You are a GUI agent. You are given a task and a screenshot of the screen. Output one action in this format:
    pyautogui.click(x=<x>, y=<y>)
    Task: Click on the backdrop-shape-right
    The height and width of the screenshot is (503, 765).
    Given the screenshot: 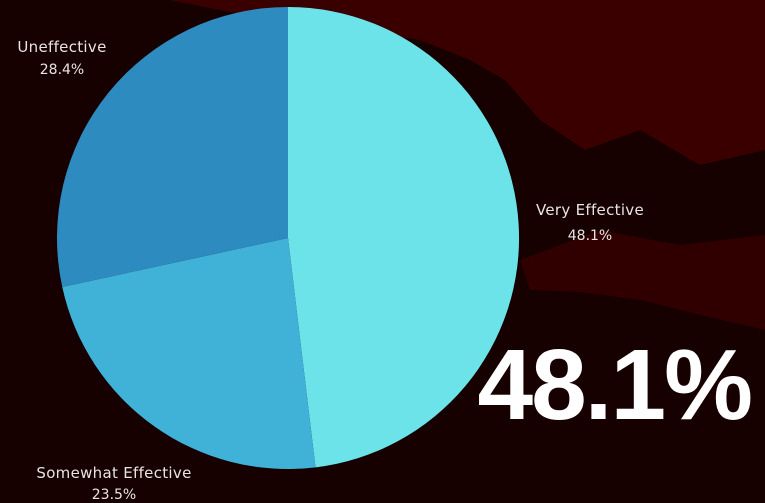 What is the action you would take?
    pyautogui.click(x=642, y=280)
    